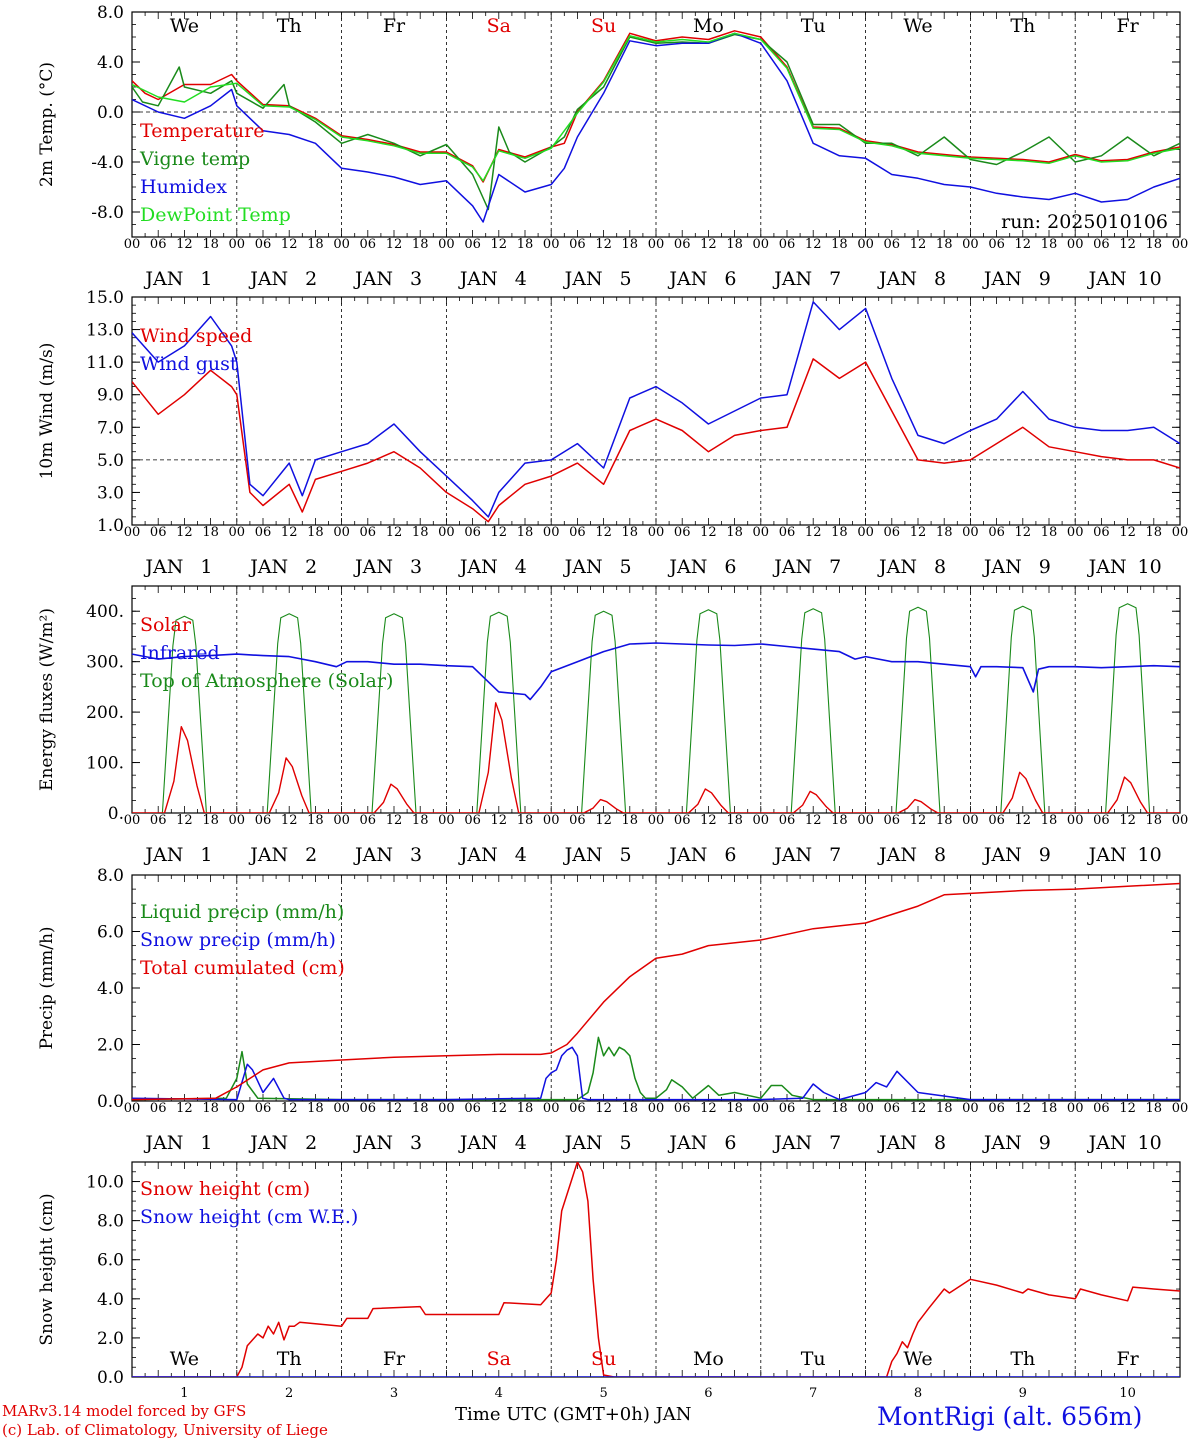  What do you see at coordinates (183, 187) in the screenshot?
I see `panel1-legend-entry: Humidex` at bounding box center [183, 187].